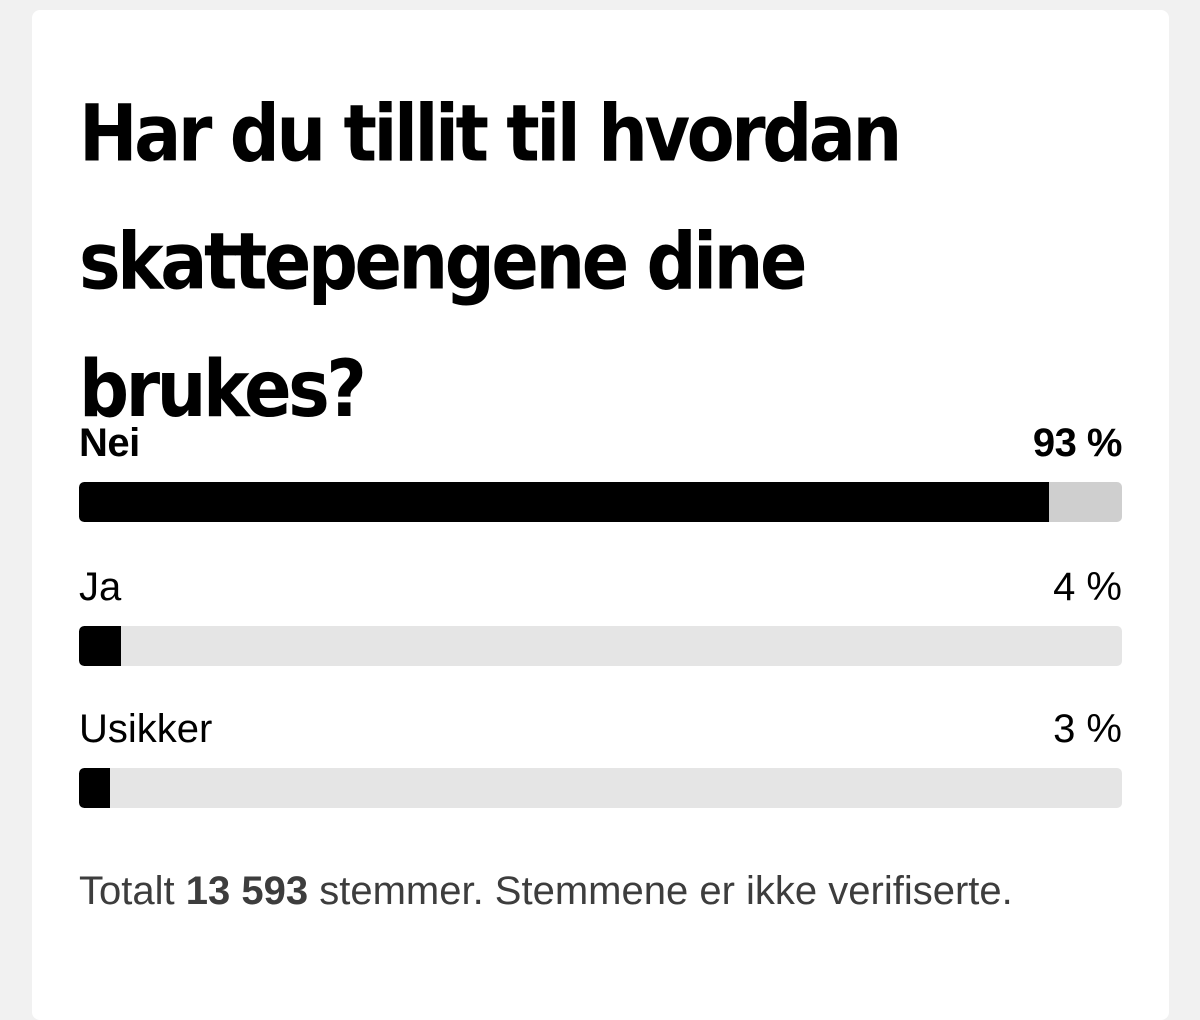 The image size is (1200, 1020). What do you see at coordinates (109, 442) in the screenshot?
I see `option-label: Nei` at bounding box center [109, 442].